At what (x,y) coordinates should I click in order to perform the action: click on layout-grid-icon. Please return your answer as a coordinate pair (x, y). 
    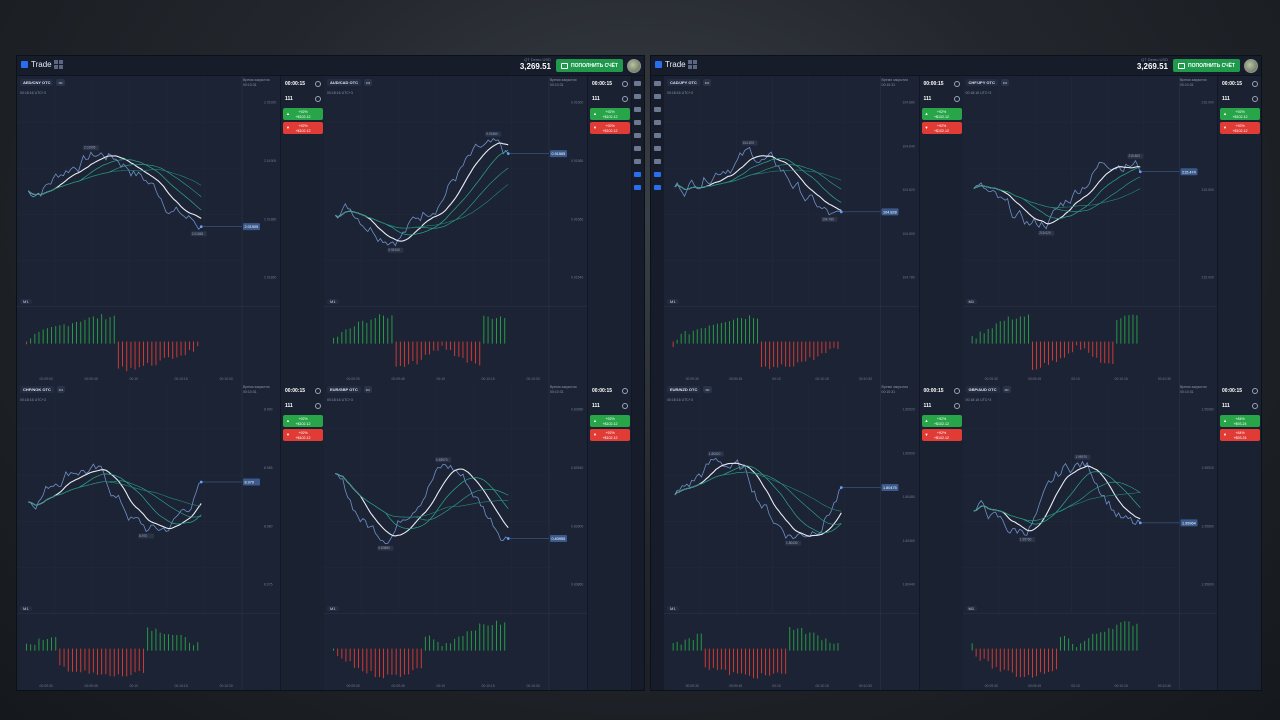
    Looking at the image, I should click on (58, 64).